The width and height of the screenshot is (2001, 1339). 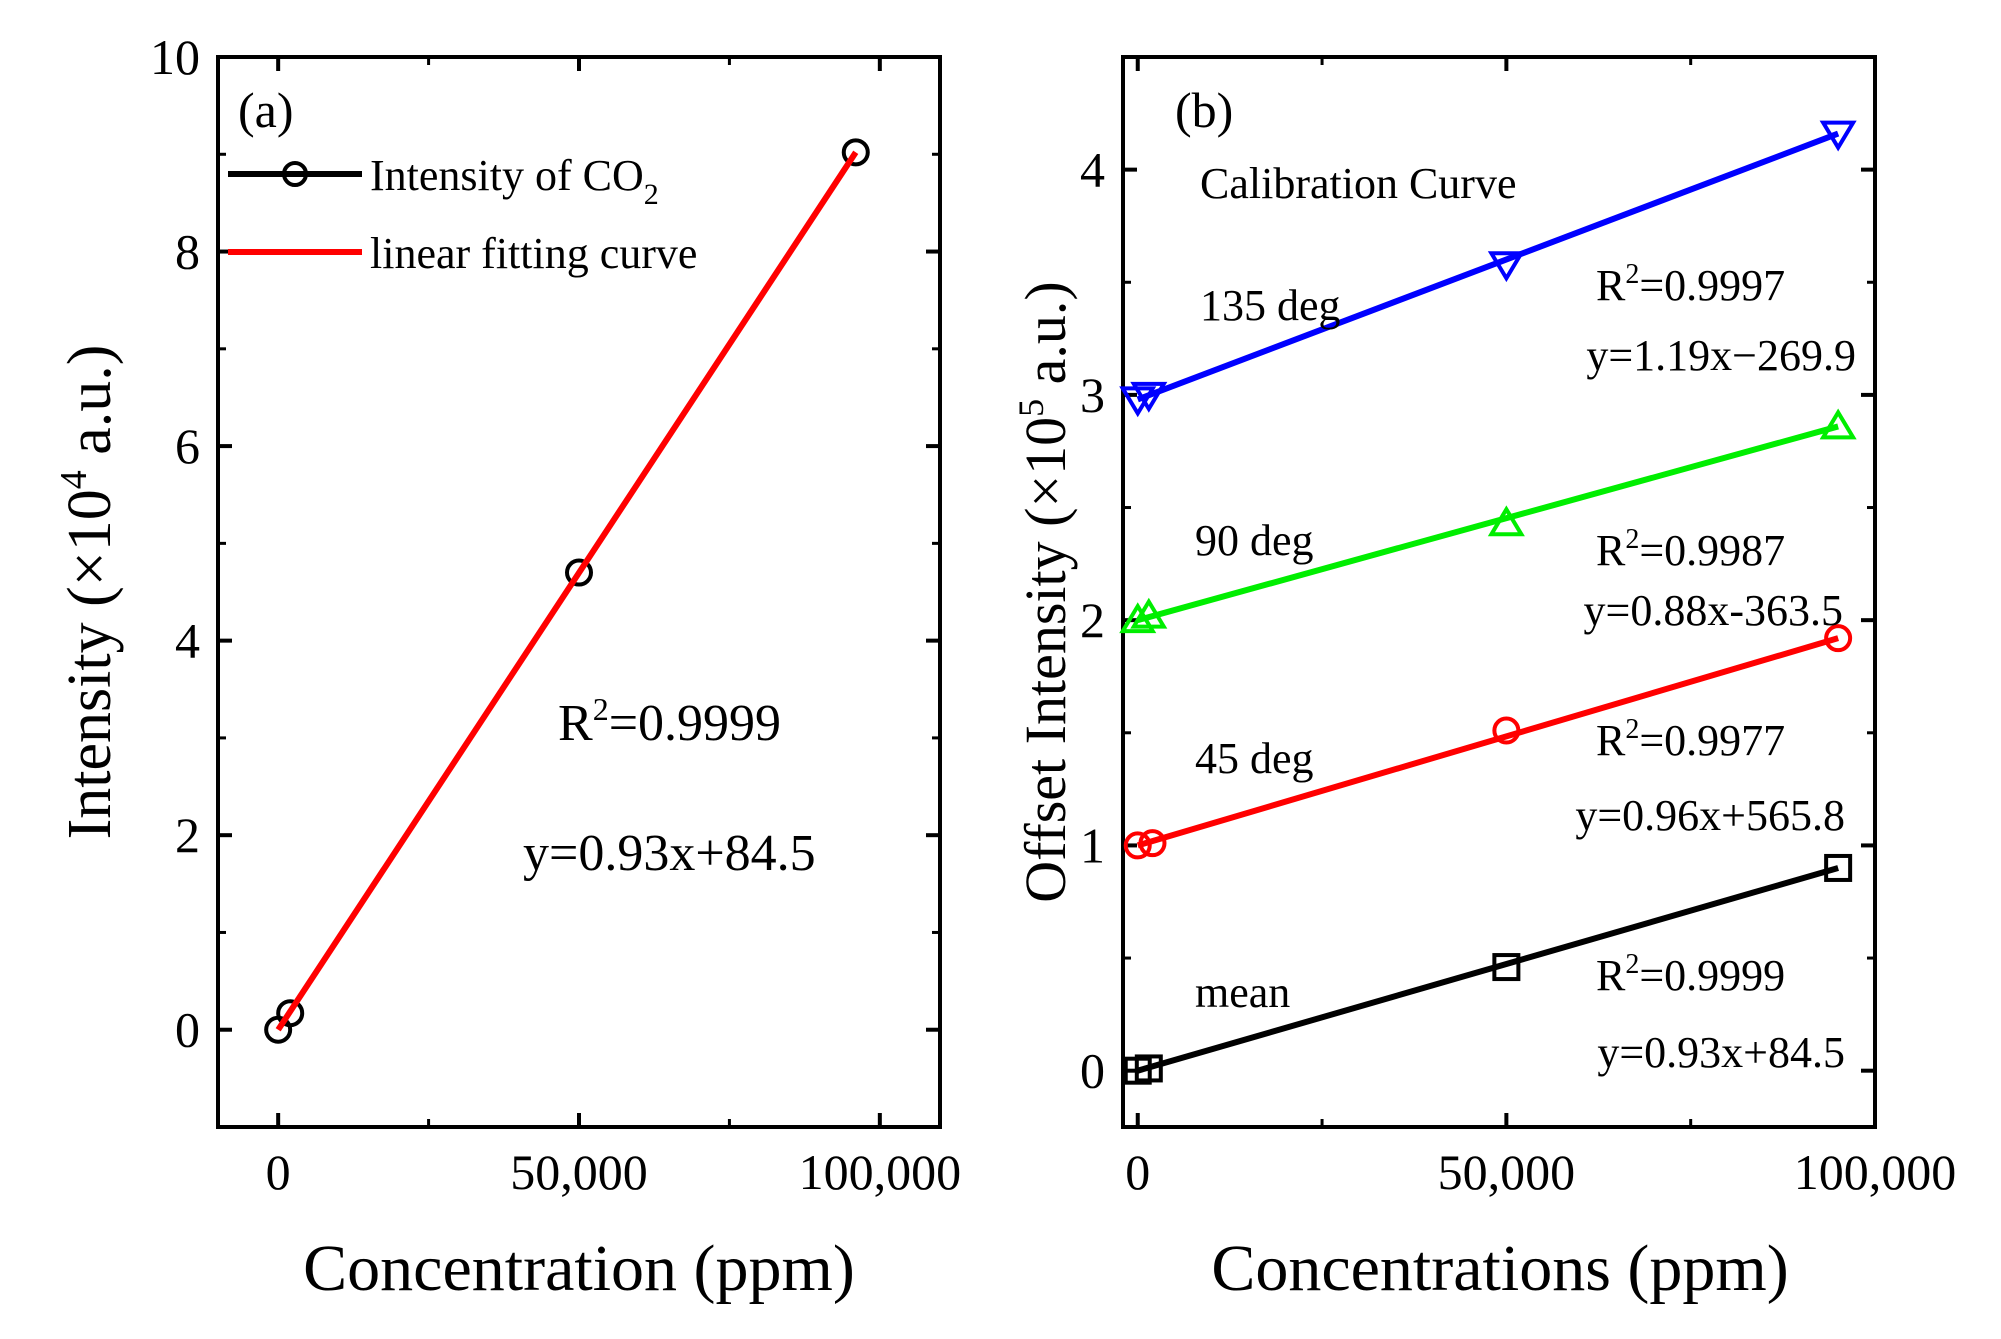 What do you see at coordinates (187, 641) in the screenshot?
I see `panel-a-y-tick-label: 4` at bounding box center [187, 641].